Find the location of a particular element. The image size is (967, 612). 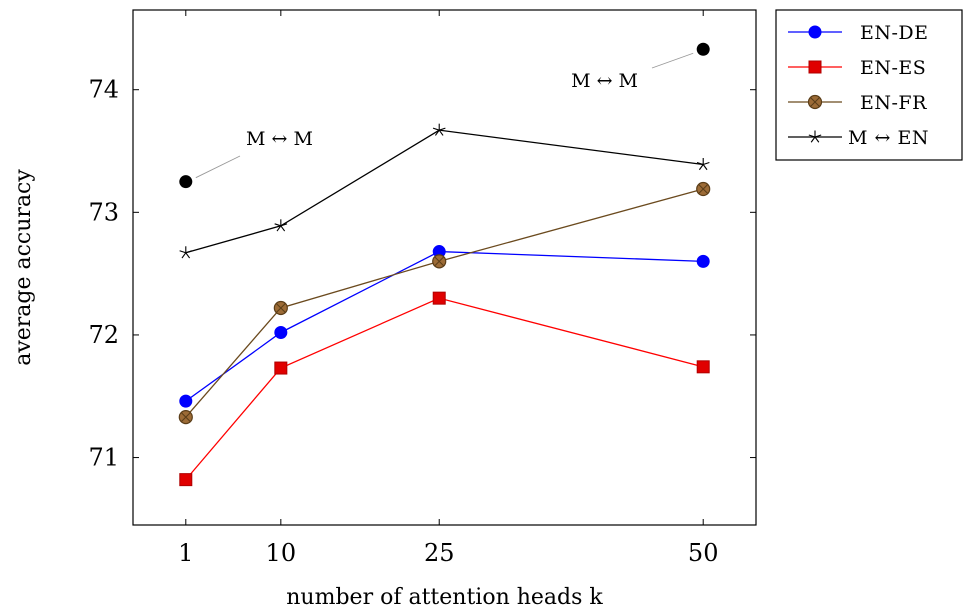

y-tick-label: 71 is located at coordinates (103, 458).